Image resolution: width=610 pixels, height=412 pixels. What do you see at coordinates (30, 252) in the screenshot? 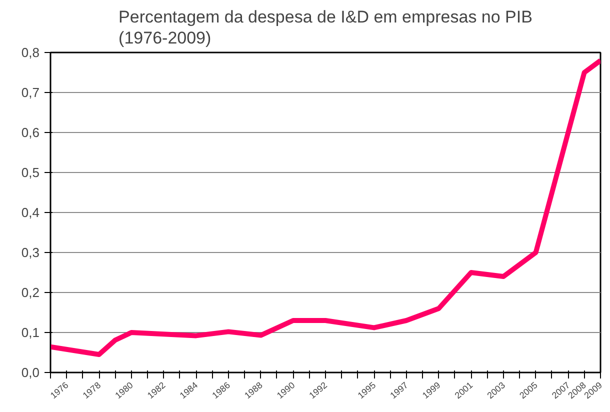
I see `y-tick-label: 0,3` at bounding box center [30, 252].